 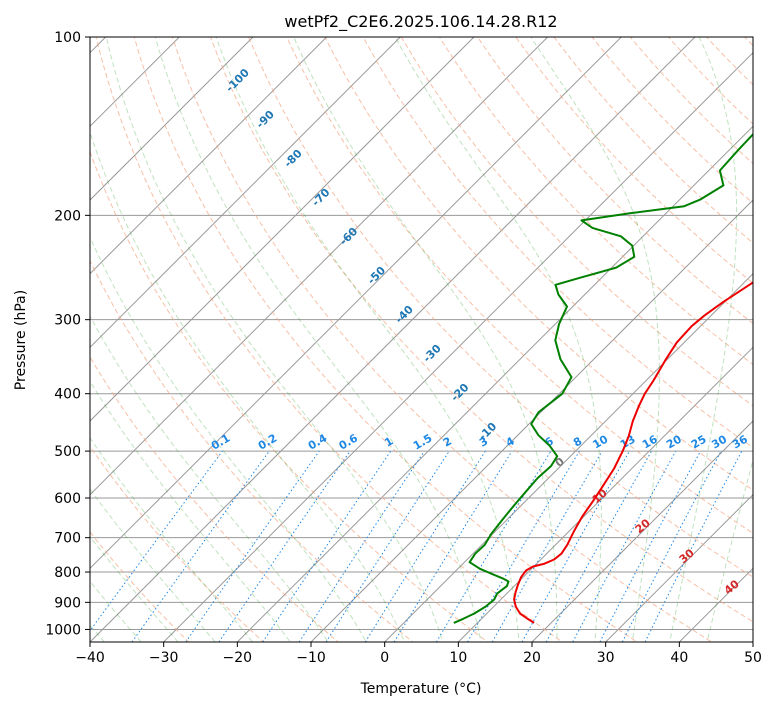 What do you see at coordinates (21, 340) in the screenshot?
I see `y-axis-label: Pressure (hPa)` at bounding box center [21, 340].